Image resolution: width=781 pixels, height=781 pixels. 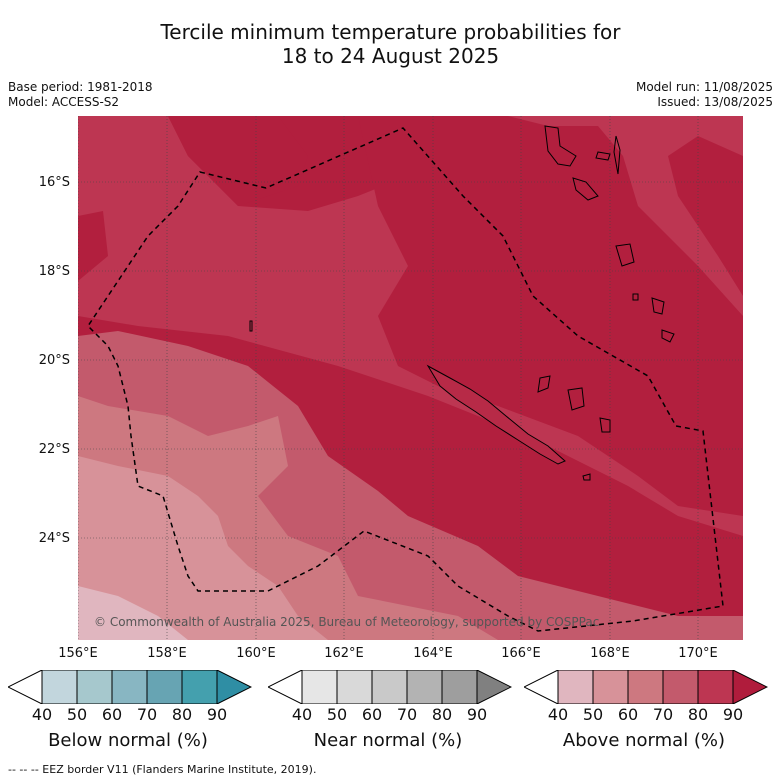 I want to click on colorbar-above-low-arrow, so click(x=540, y=687).